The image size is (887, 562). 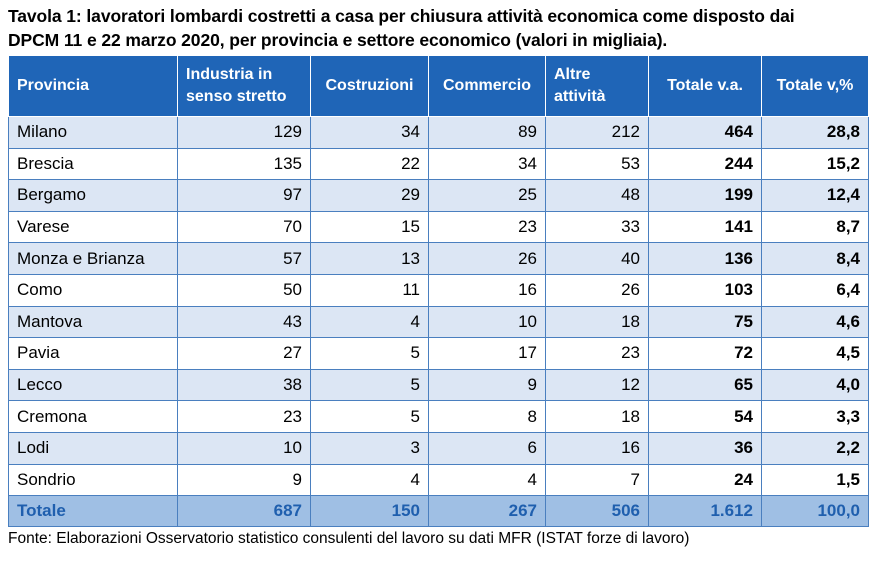 I want to click on cell-provincia: Como, so click(x=93, y=290).